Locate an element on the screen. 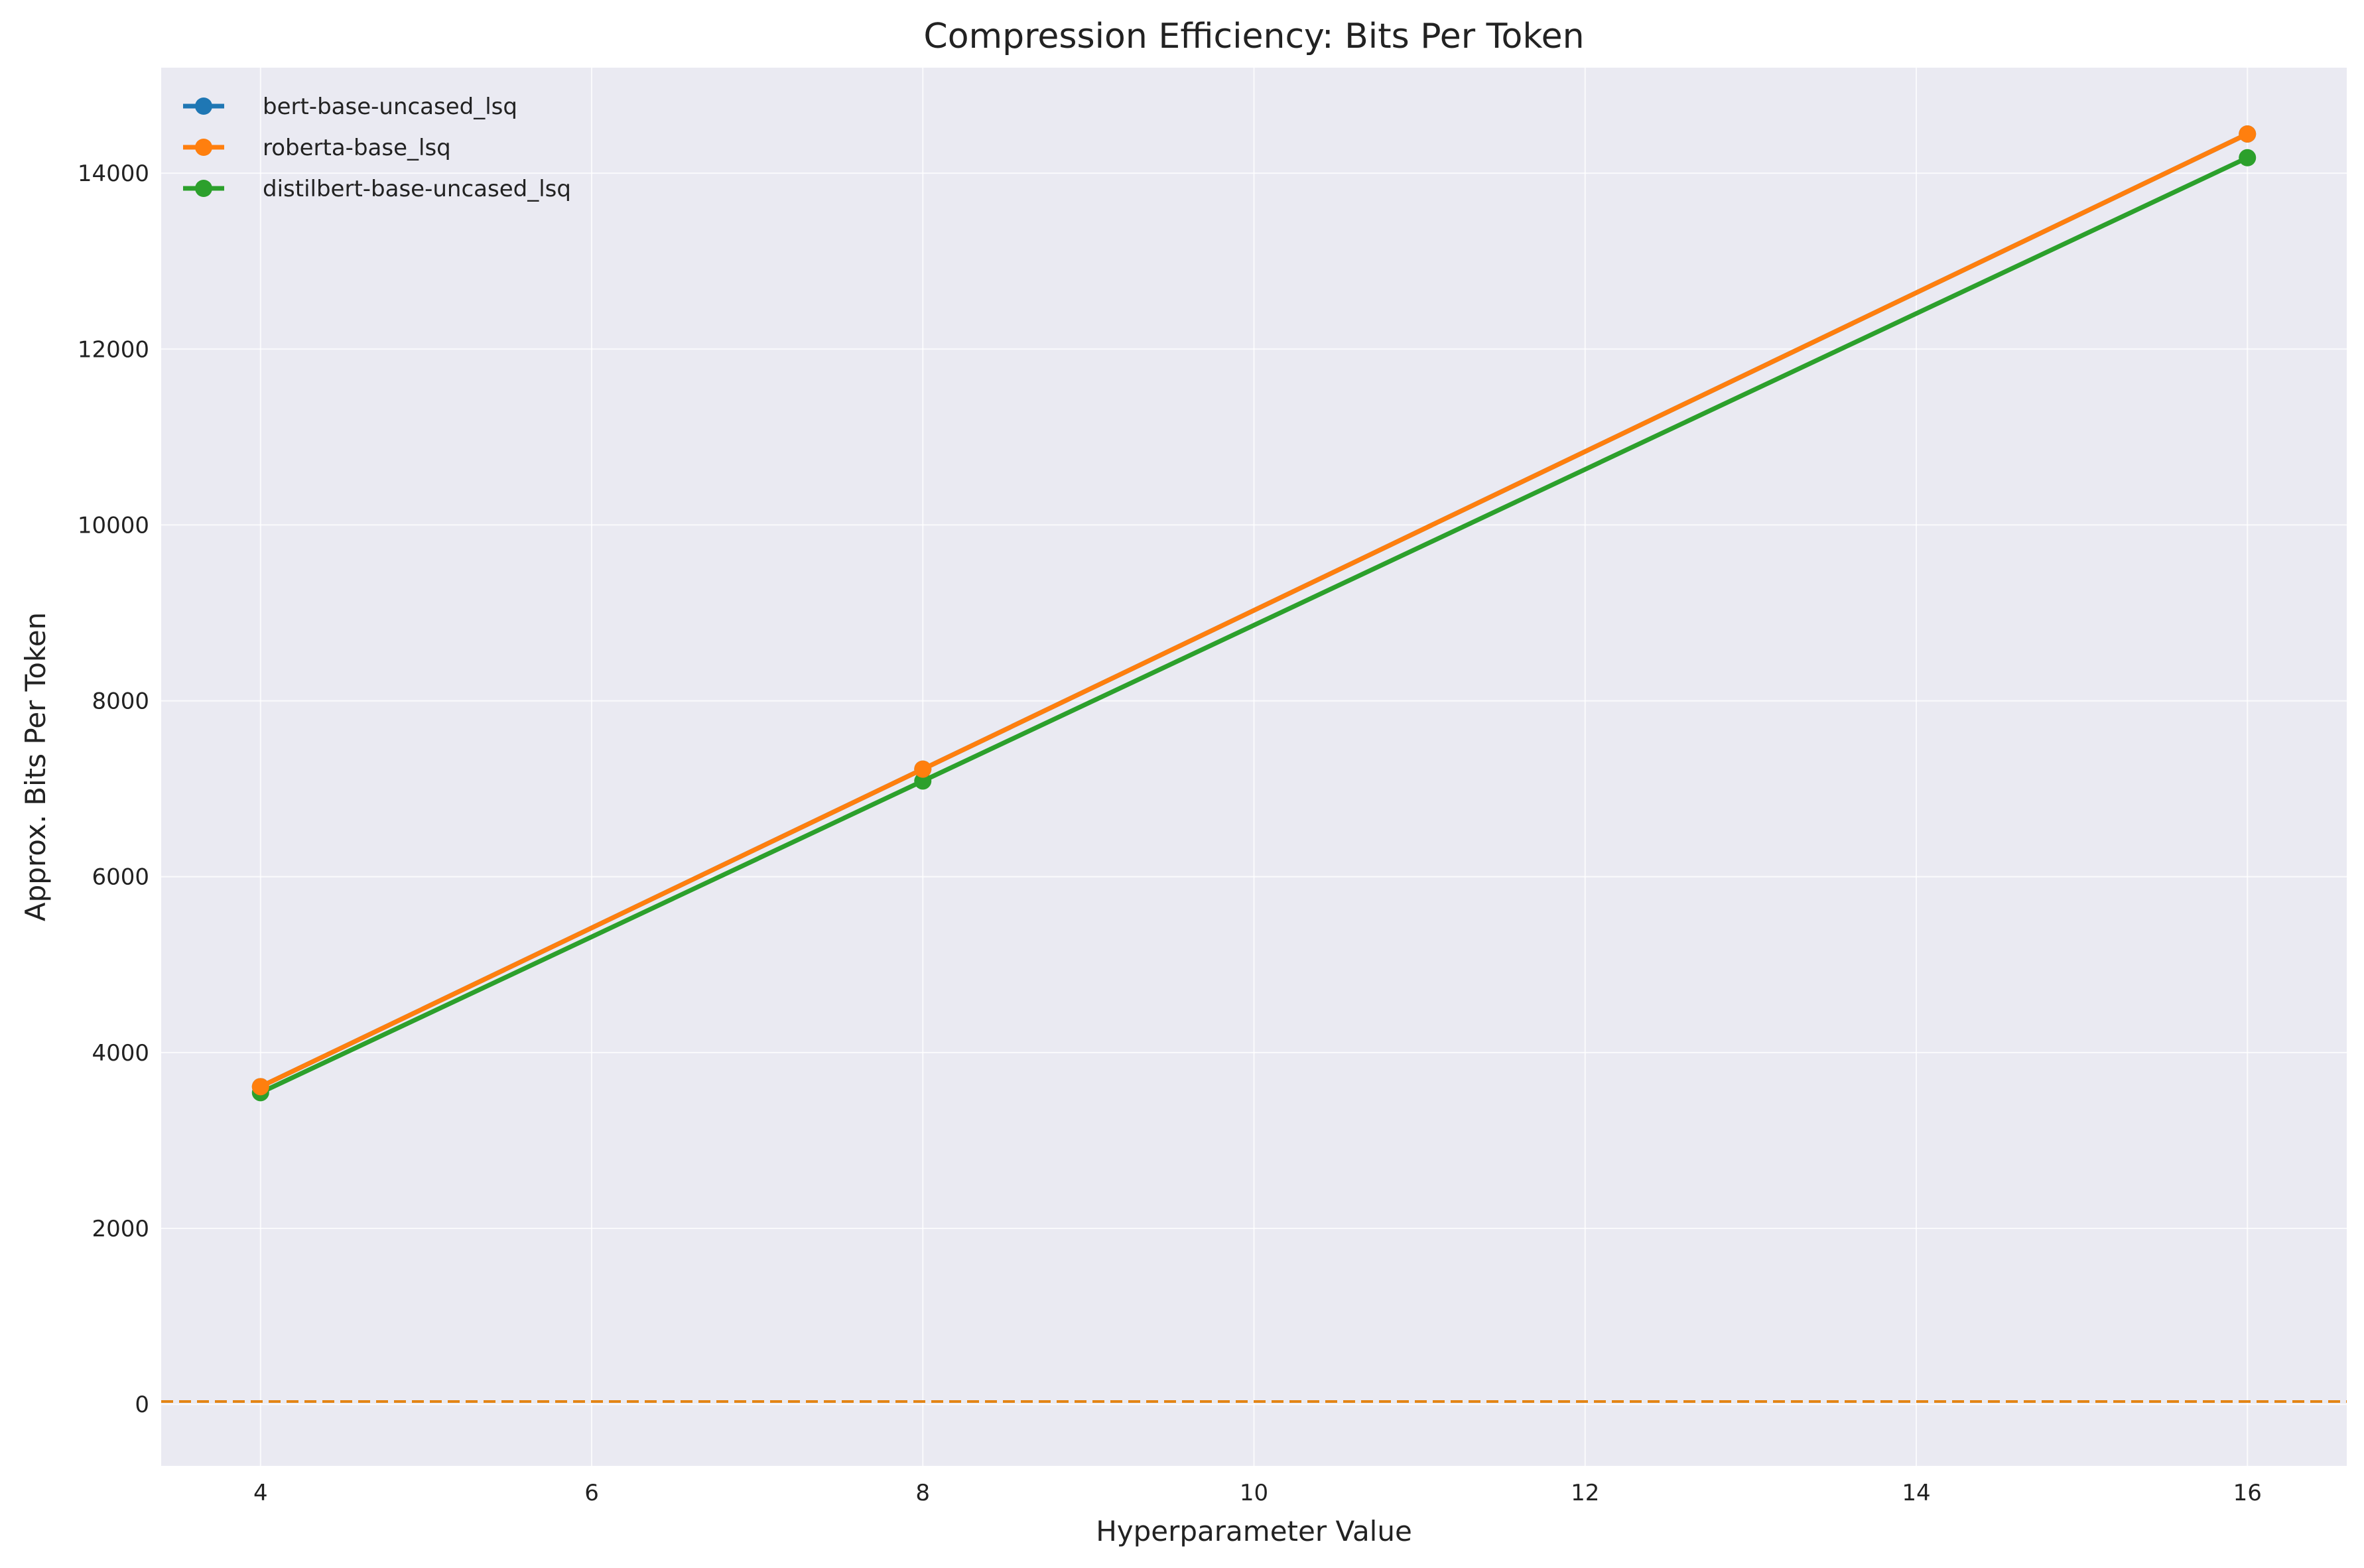 The width and height of the screenshot is (2364, 1568). y-axis-label: Approx. Bits Per Token is located at coordinates (35, 767).